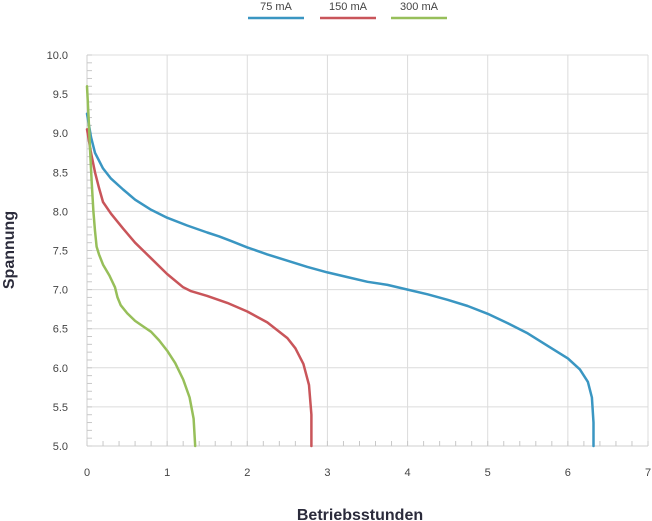 This screenshot has width=652, height=521. What do you see at coordinates (60, 369) in the screenshot?
I see `y-tick-label: 6.0` at bounding box center [60, 369].